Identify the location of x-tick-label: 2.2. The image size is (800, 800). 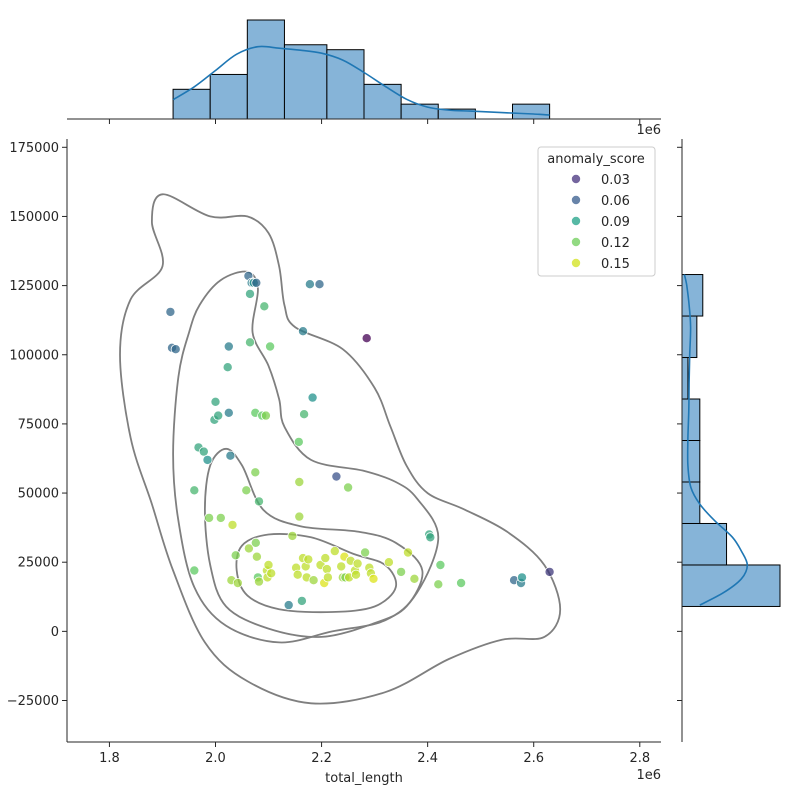
(321, 758).